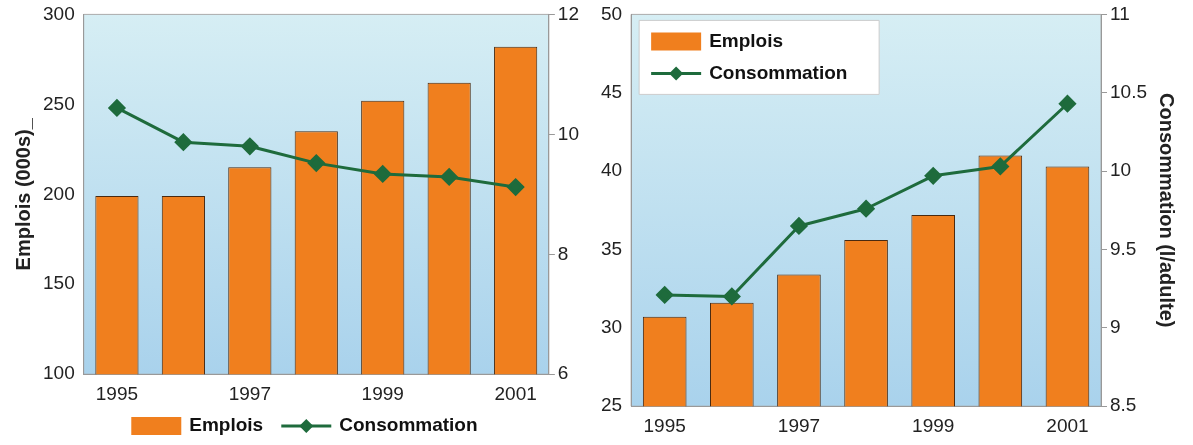 The height and width of the screenshot is (445, 1193). I want to click on y2-tick-label: 10.5, so click(1128, 91).